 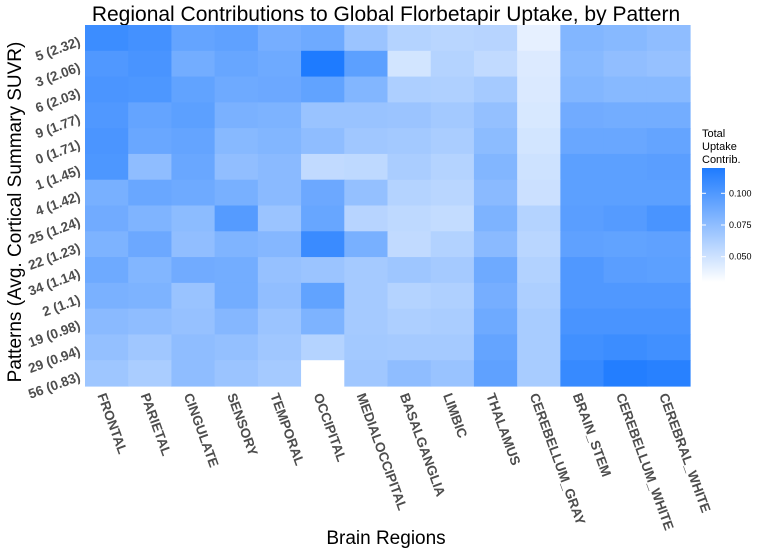 What do you see at coordinates (57, 49) in the screenshot?
I see `y-tick-label: 5 (2.32)` at bounding box center [57, 49].